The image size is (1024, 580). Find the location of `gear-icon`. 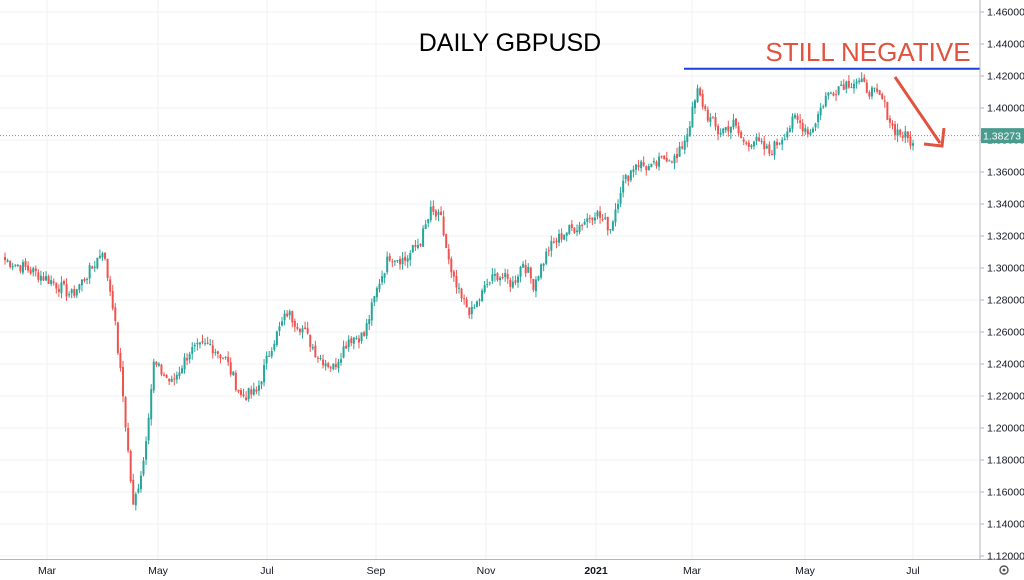

gear-icon is located at coordinates (1004, 570).